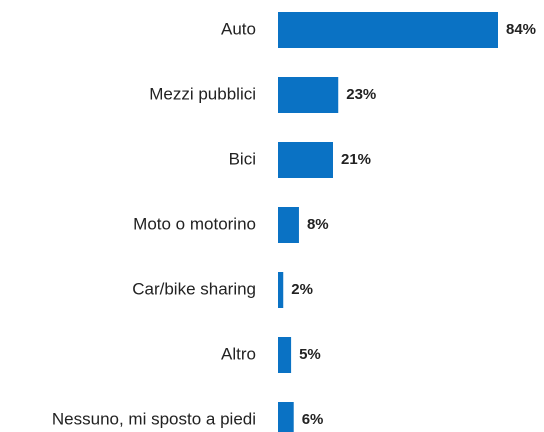  Describe the element at coordinates (521, 29) in the screenshot. I see `value-label: 84%` at that location.